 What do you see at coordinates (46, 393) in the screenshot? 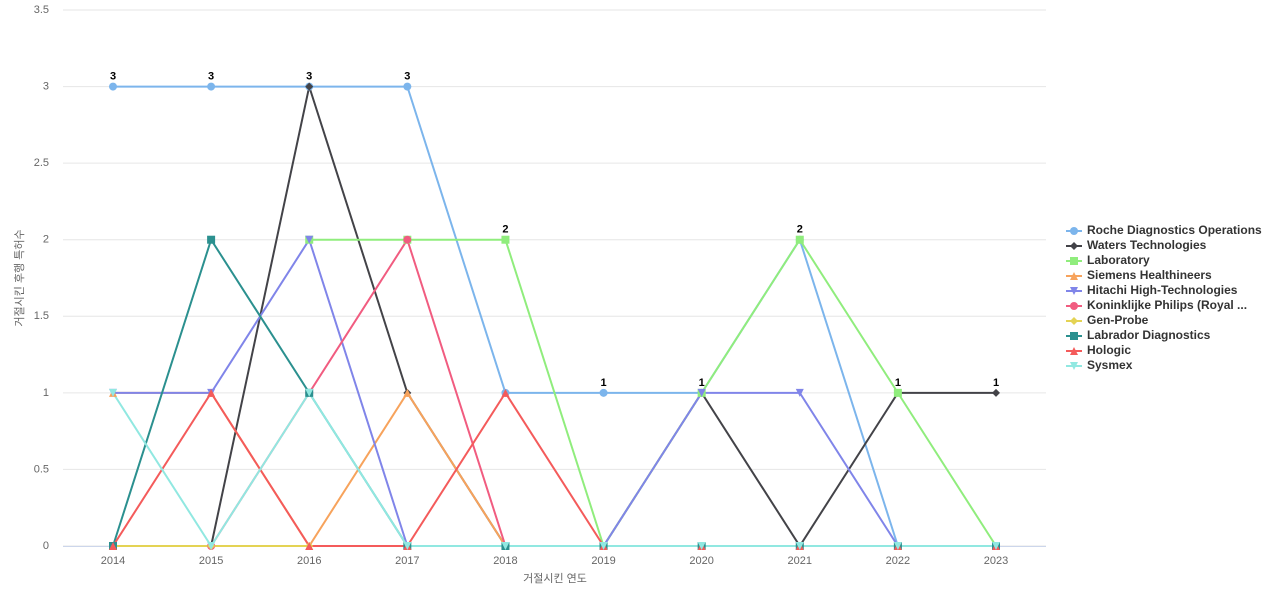
I see `y-tick-label: 1` at bounding box center [46, 393].